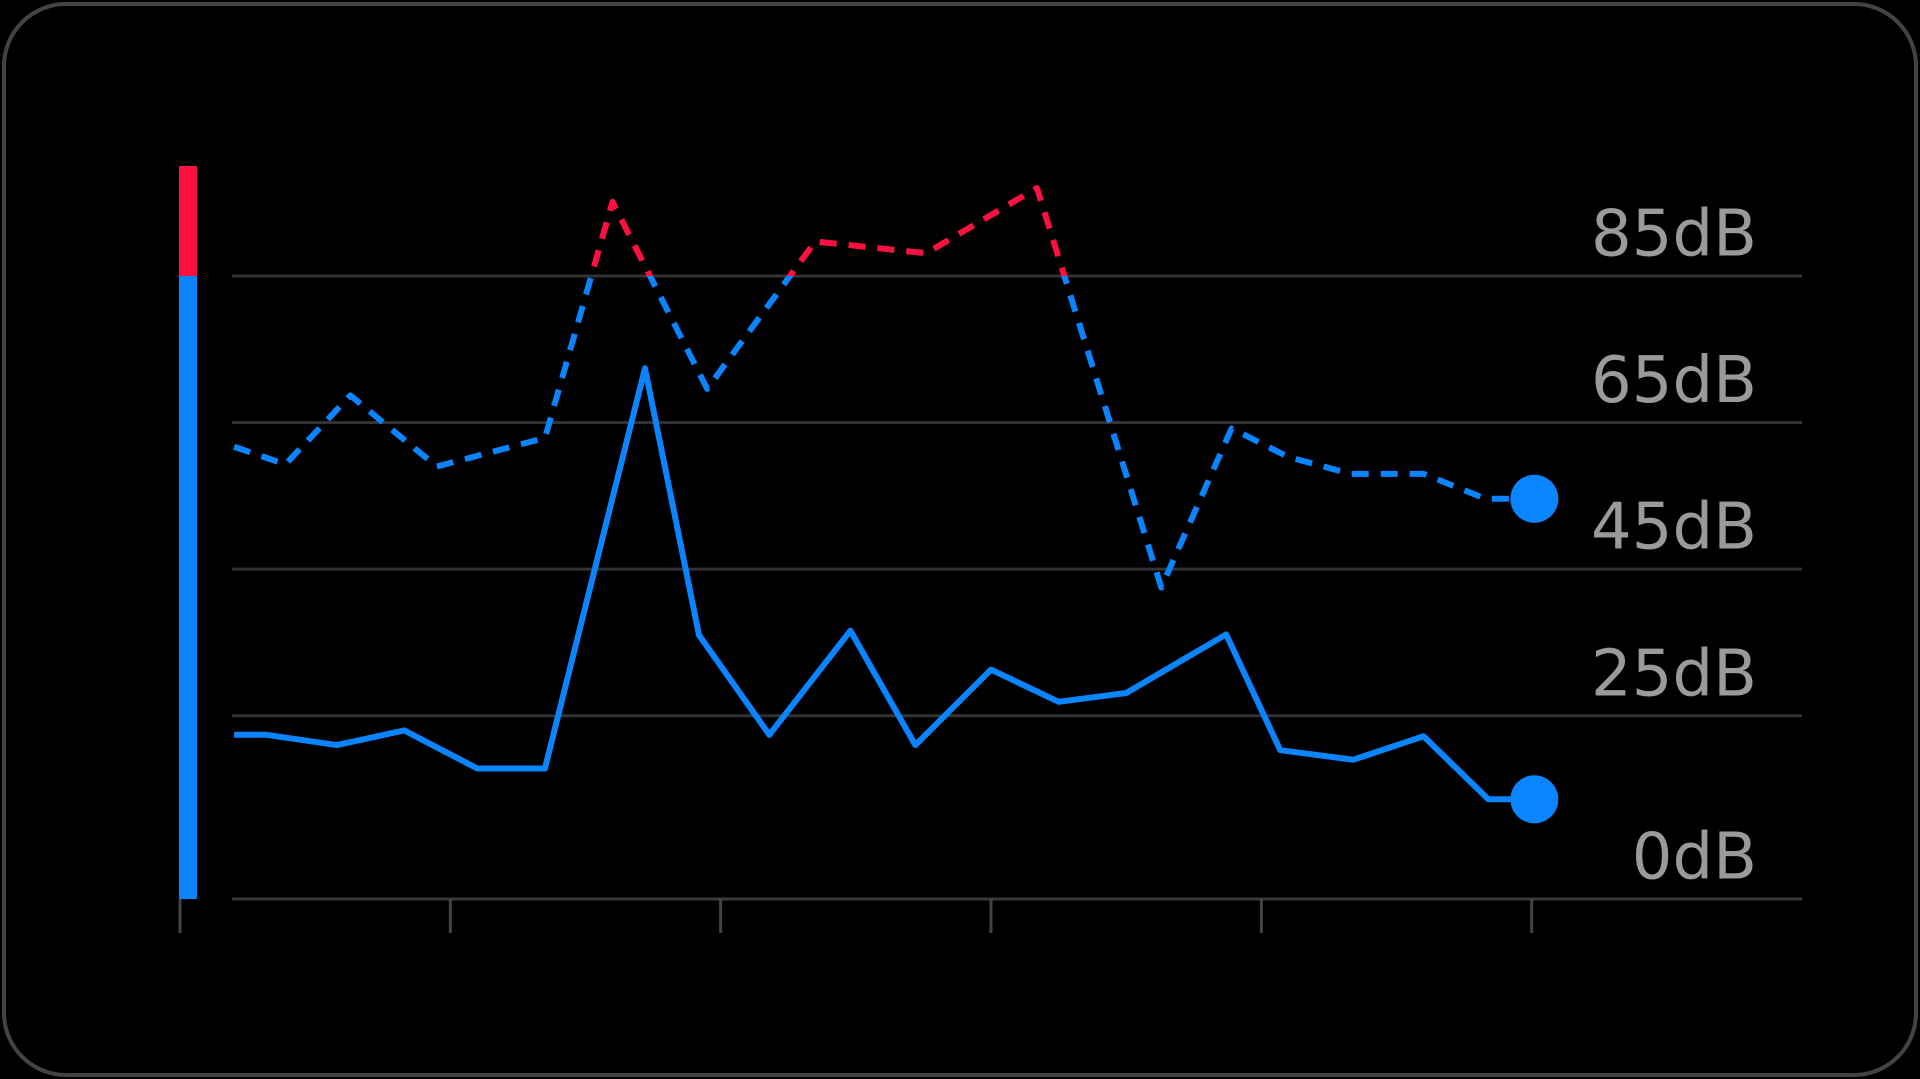 The height and width of the screenshot is (1079, 1920). What do you see at coordinates (188, 587) in the screenshot?
I see `level-bar-safe` at bounding box center [188, 587].